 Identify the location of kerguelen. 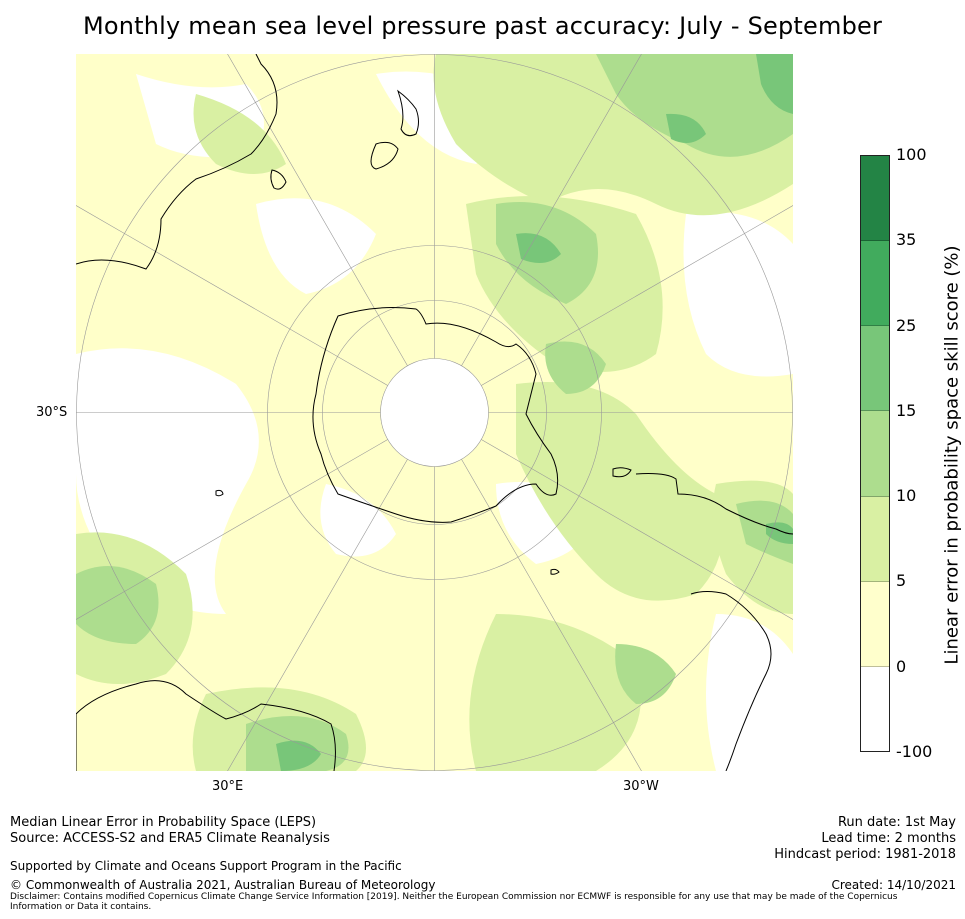
(219, 493).